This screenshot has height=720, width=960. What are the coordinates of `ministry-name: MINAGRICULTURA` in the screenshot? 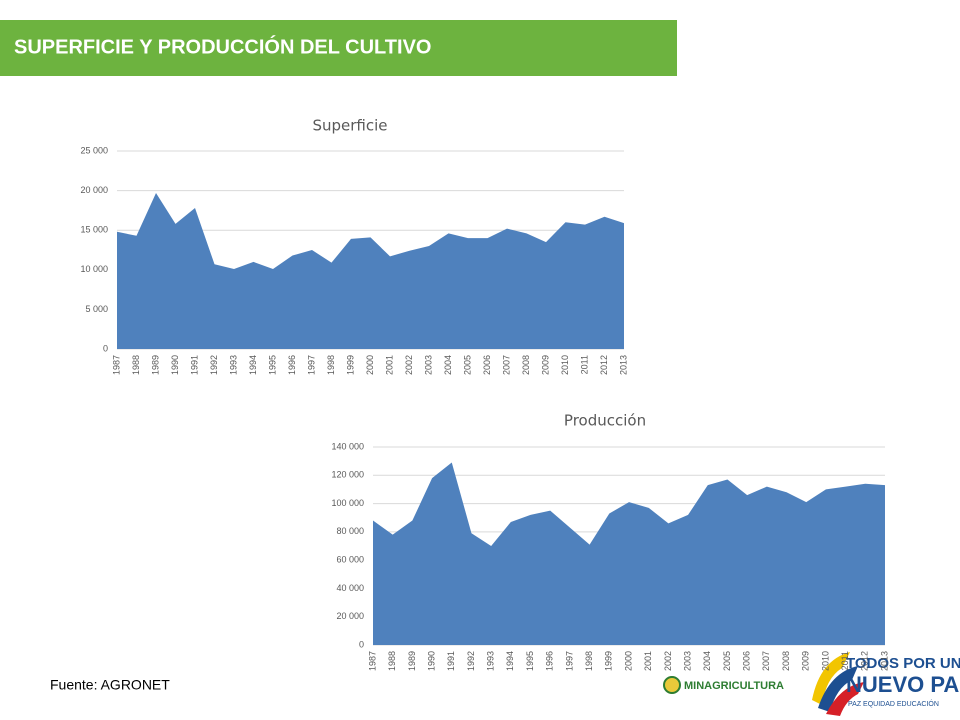 It's located at (734, 686).